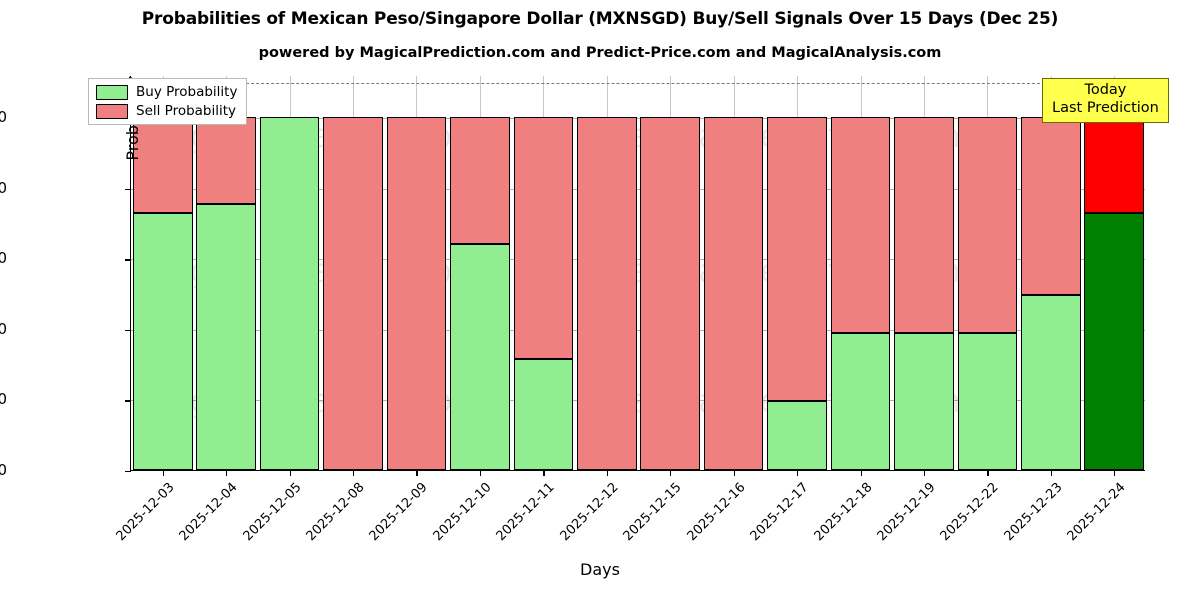  What do you see at coordinates (638, 84) in the screenshot?
I see `reference-line` at bounding box center [638, 84].